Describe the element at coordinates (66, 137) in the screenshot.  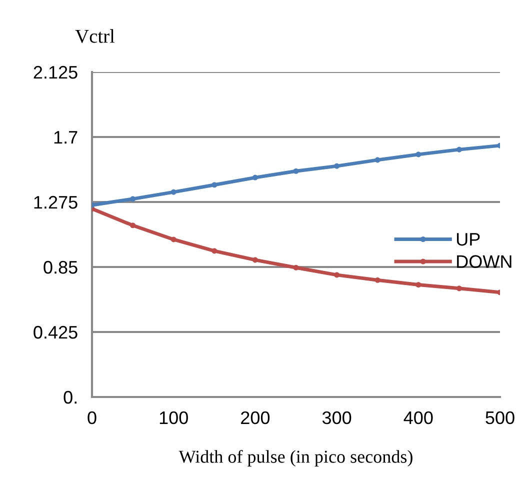
I see `y-tick-label: 1.7` at that location.